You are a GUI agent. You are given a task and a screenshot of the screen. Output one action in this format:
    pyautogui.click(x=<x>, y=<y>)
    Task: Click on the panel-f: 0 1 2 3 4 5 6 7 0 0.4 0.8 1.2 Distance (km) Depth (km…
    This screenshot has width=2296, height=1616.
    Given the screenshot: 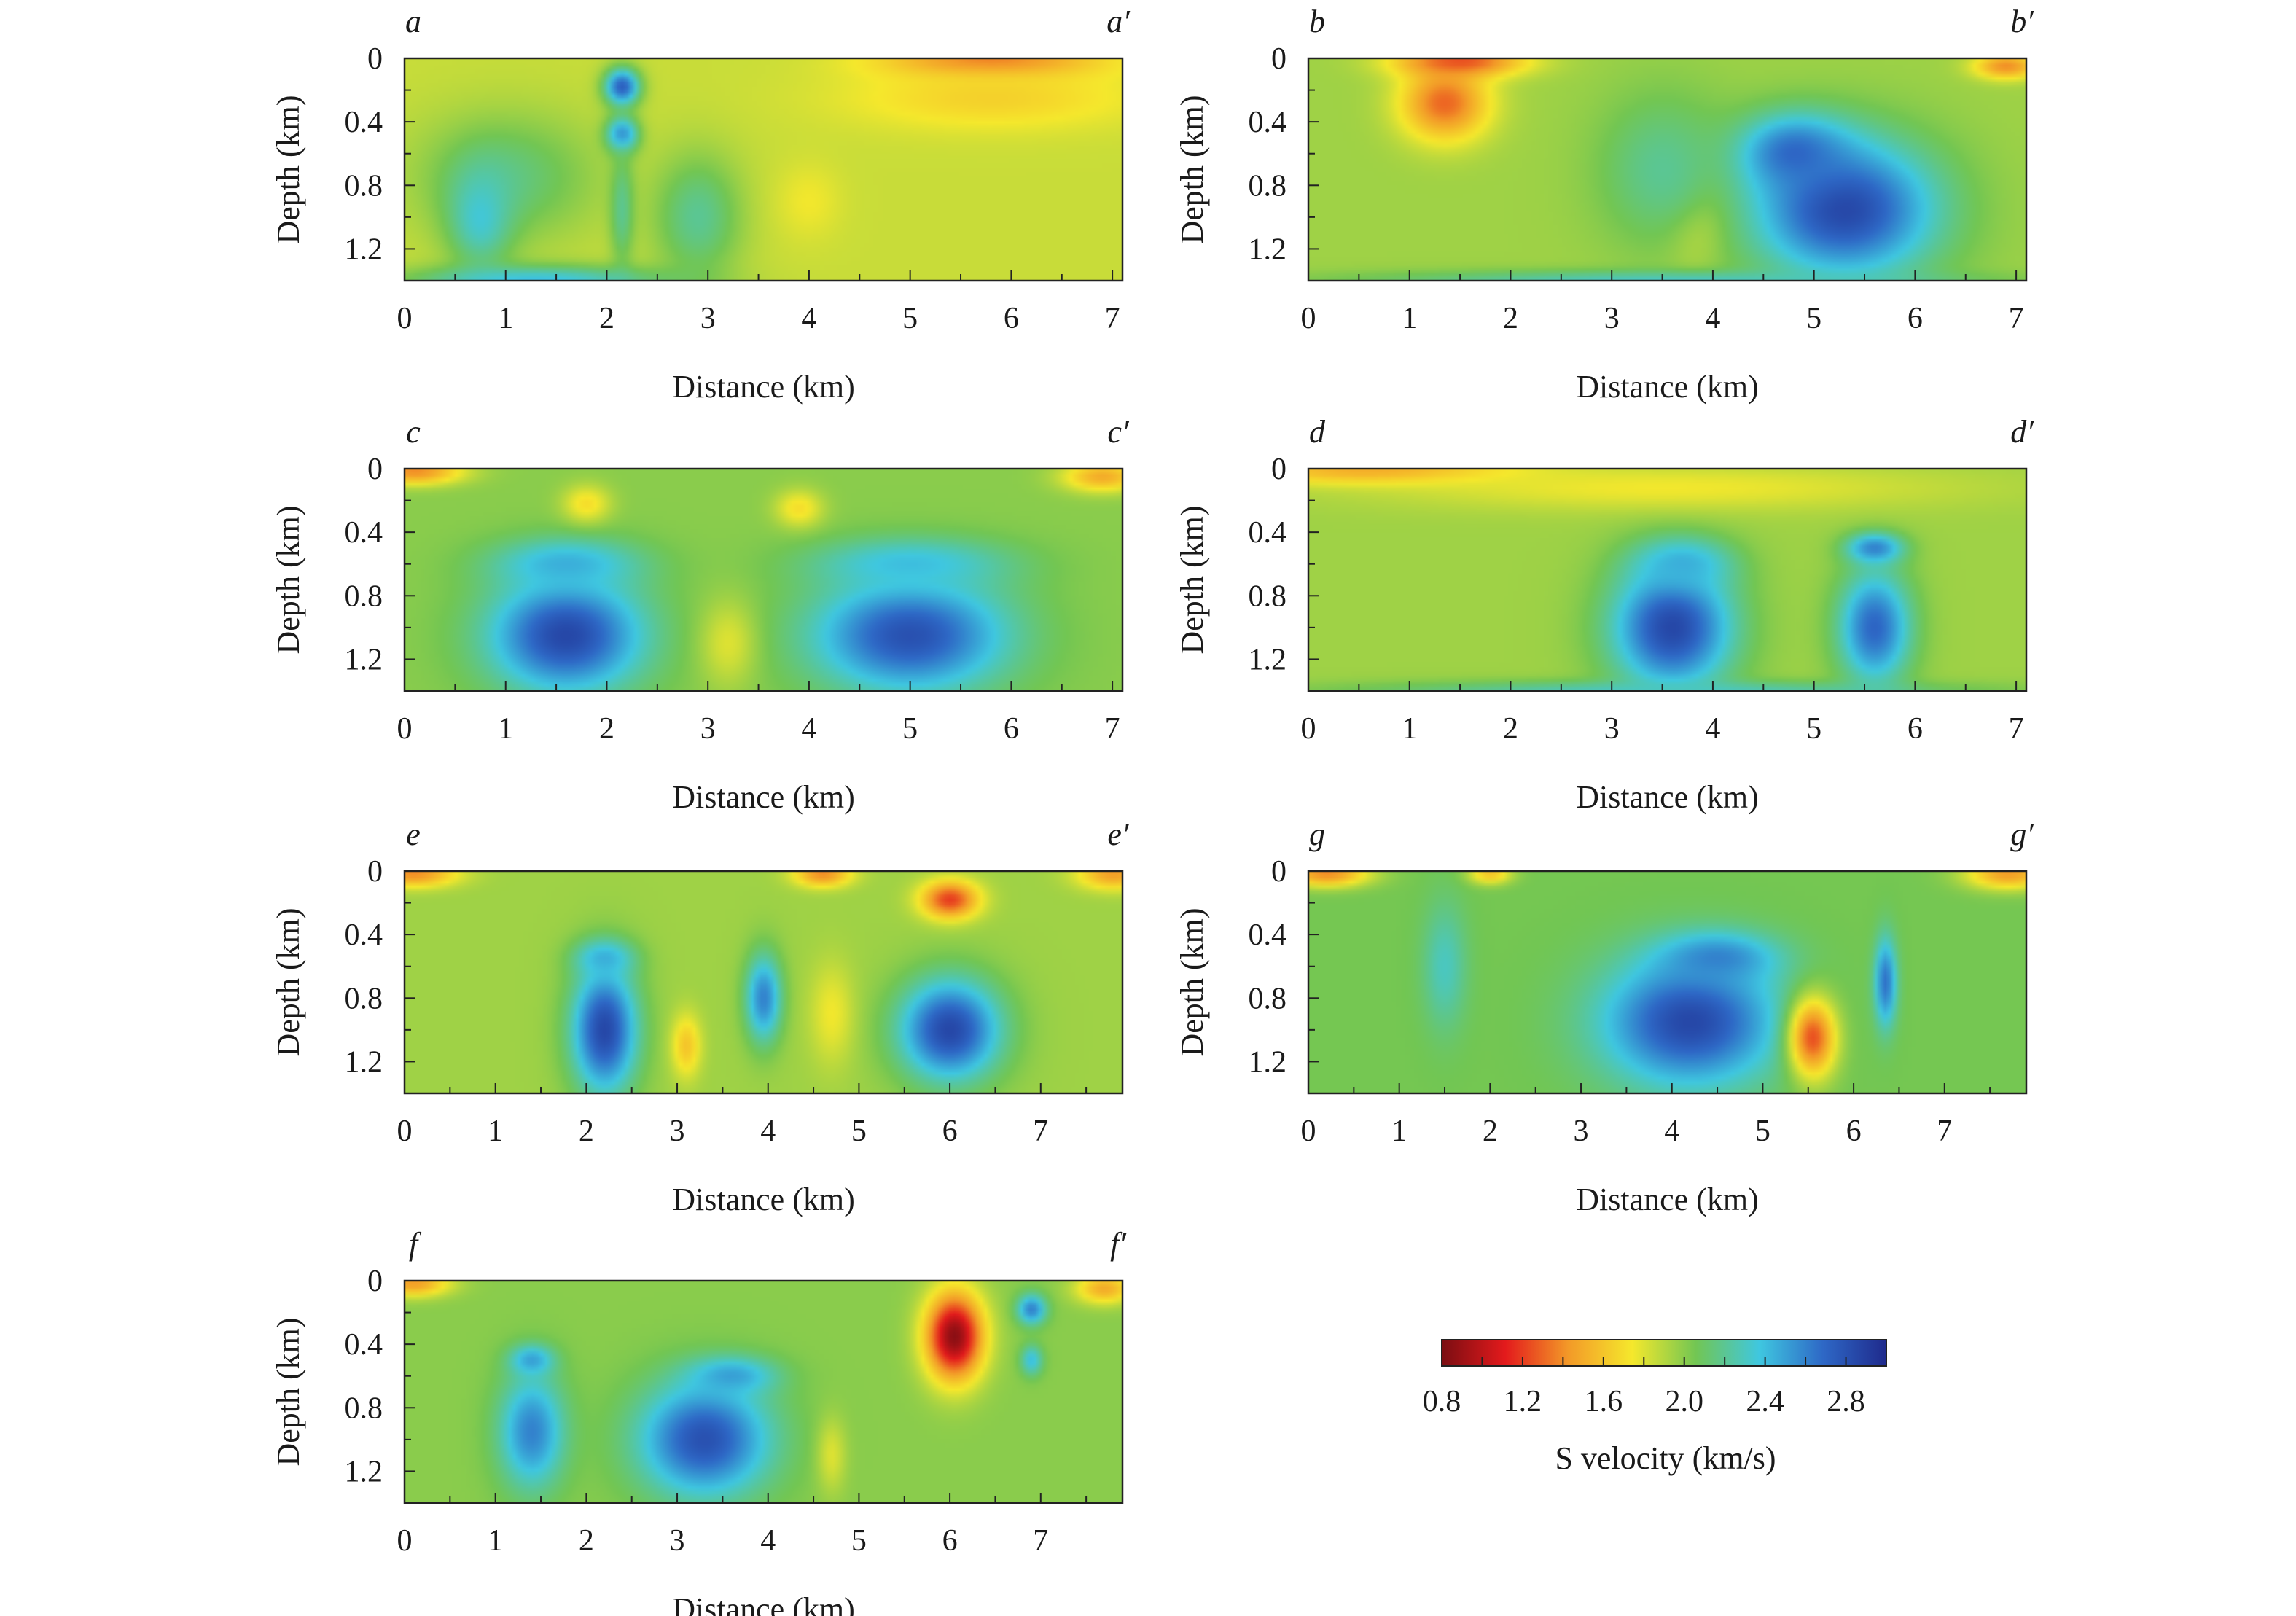 What is the action you would take?
    pyautogui.click(x=699, y=1421)
    